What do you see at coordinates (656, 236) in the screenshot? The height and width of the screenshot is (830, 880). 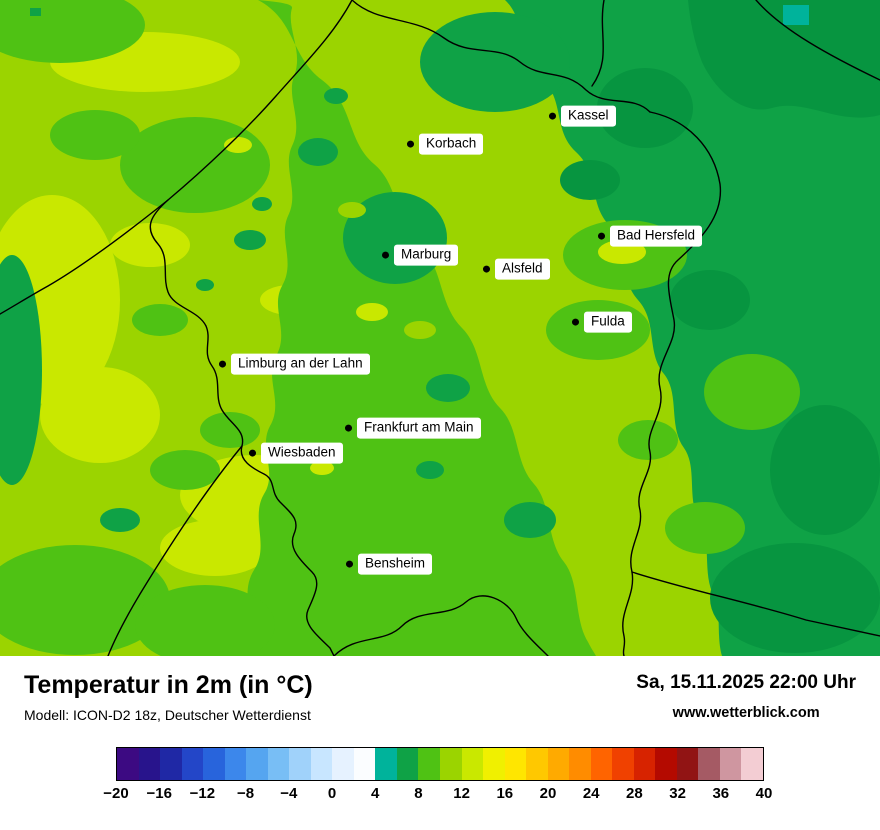 I see `city-label: Bad Hersfeld` at bounding box center [656, 236].